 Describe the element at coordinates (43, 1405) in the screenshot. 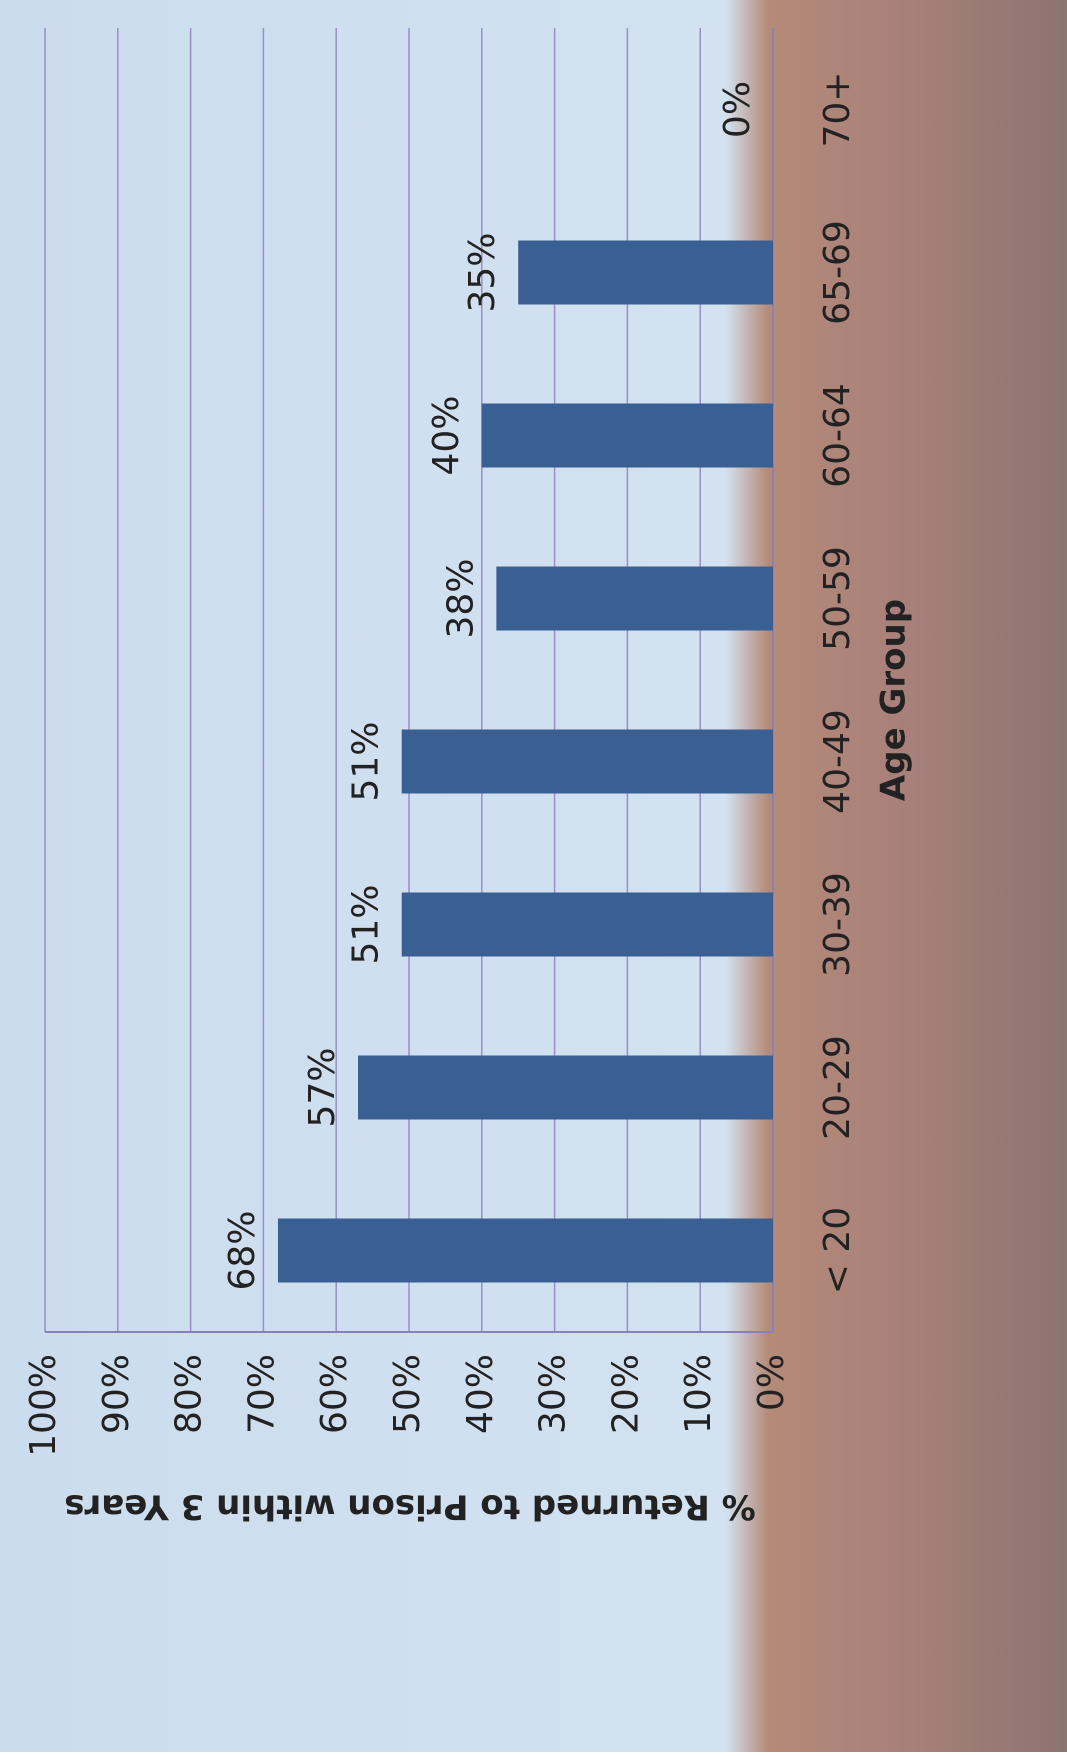

I see `y-tick-label: 100%` at that location.